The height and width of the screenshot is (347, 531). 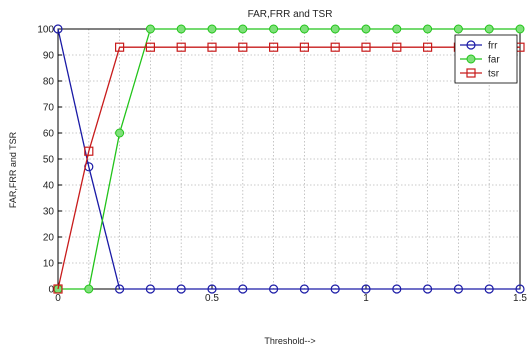 I want to click on y-axis-title: FAR,FRR and TSR, so click(x=13, y=169).